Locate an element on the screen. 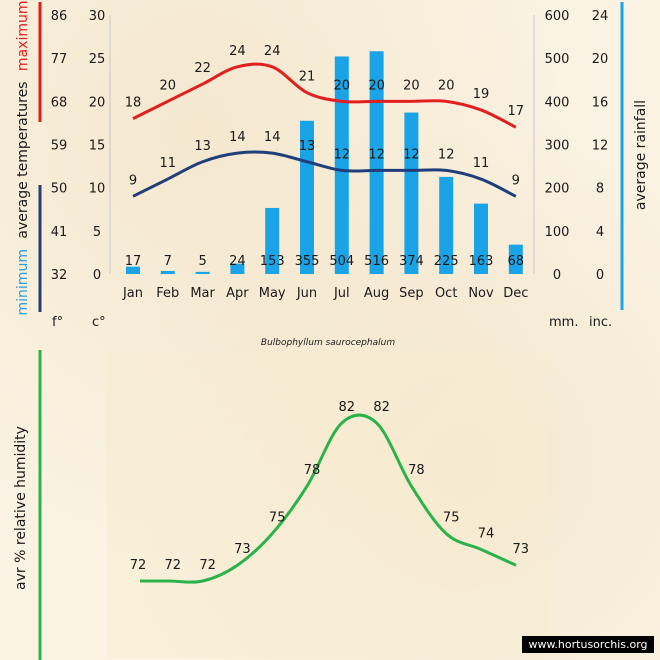 This screenshot has width=660, height=660. month-label: Feb is located at coordinates (167, 293).